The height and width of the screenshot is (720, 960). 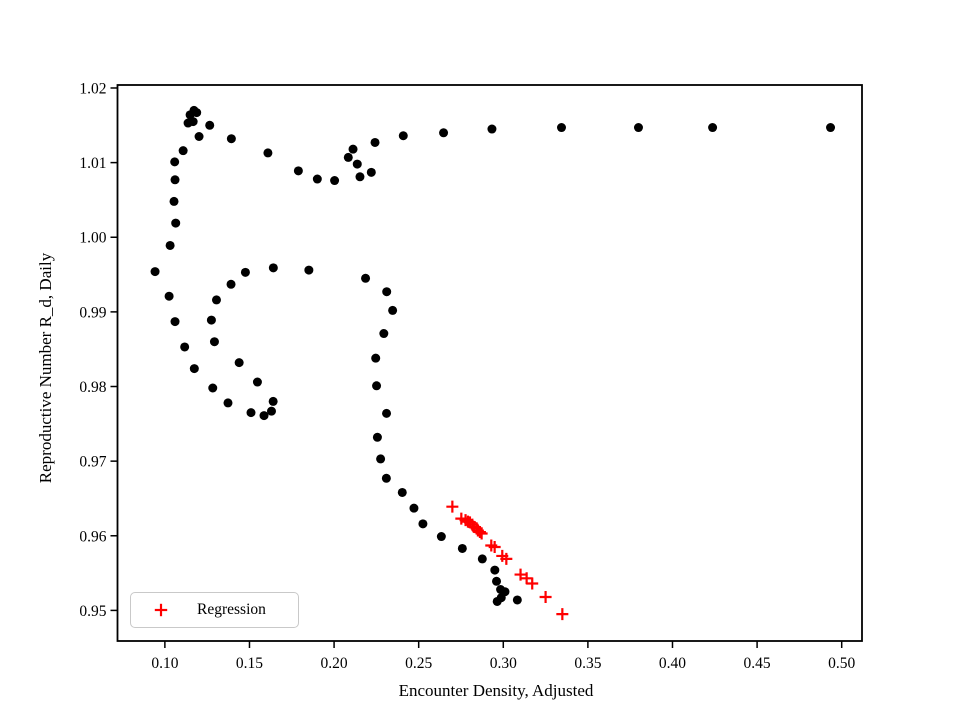 I want to click on x-tick-label: 0.50, so click(x=841, y=663).